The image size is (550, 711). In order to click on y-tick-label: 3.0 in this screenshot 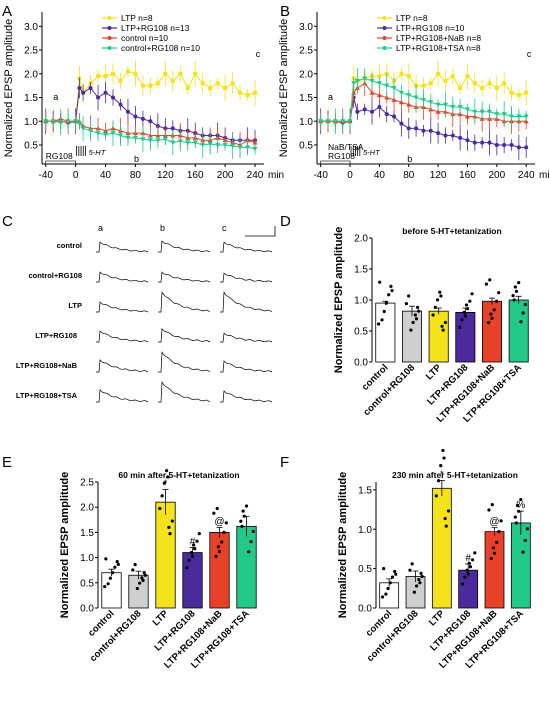, I will do `click(306, 27)`.